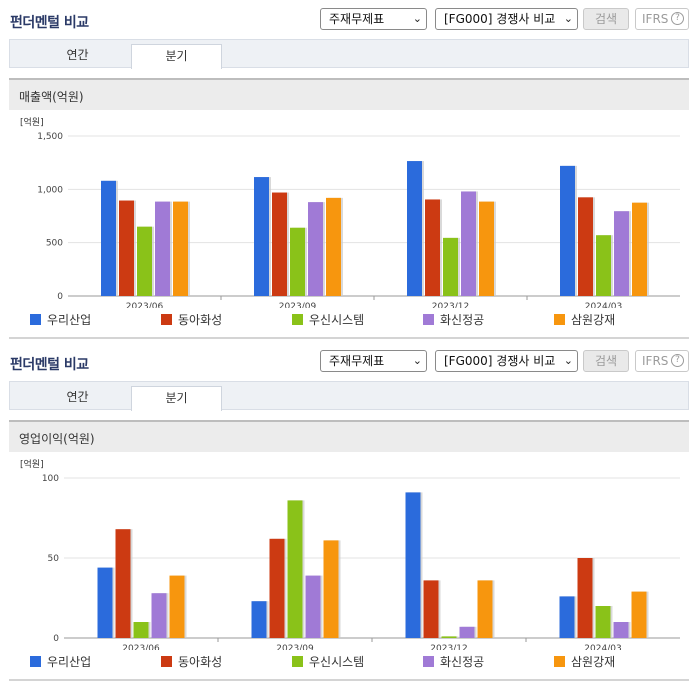  I want to click on x-tick-label: 2023/06, so click(145, 305).